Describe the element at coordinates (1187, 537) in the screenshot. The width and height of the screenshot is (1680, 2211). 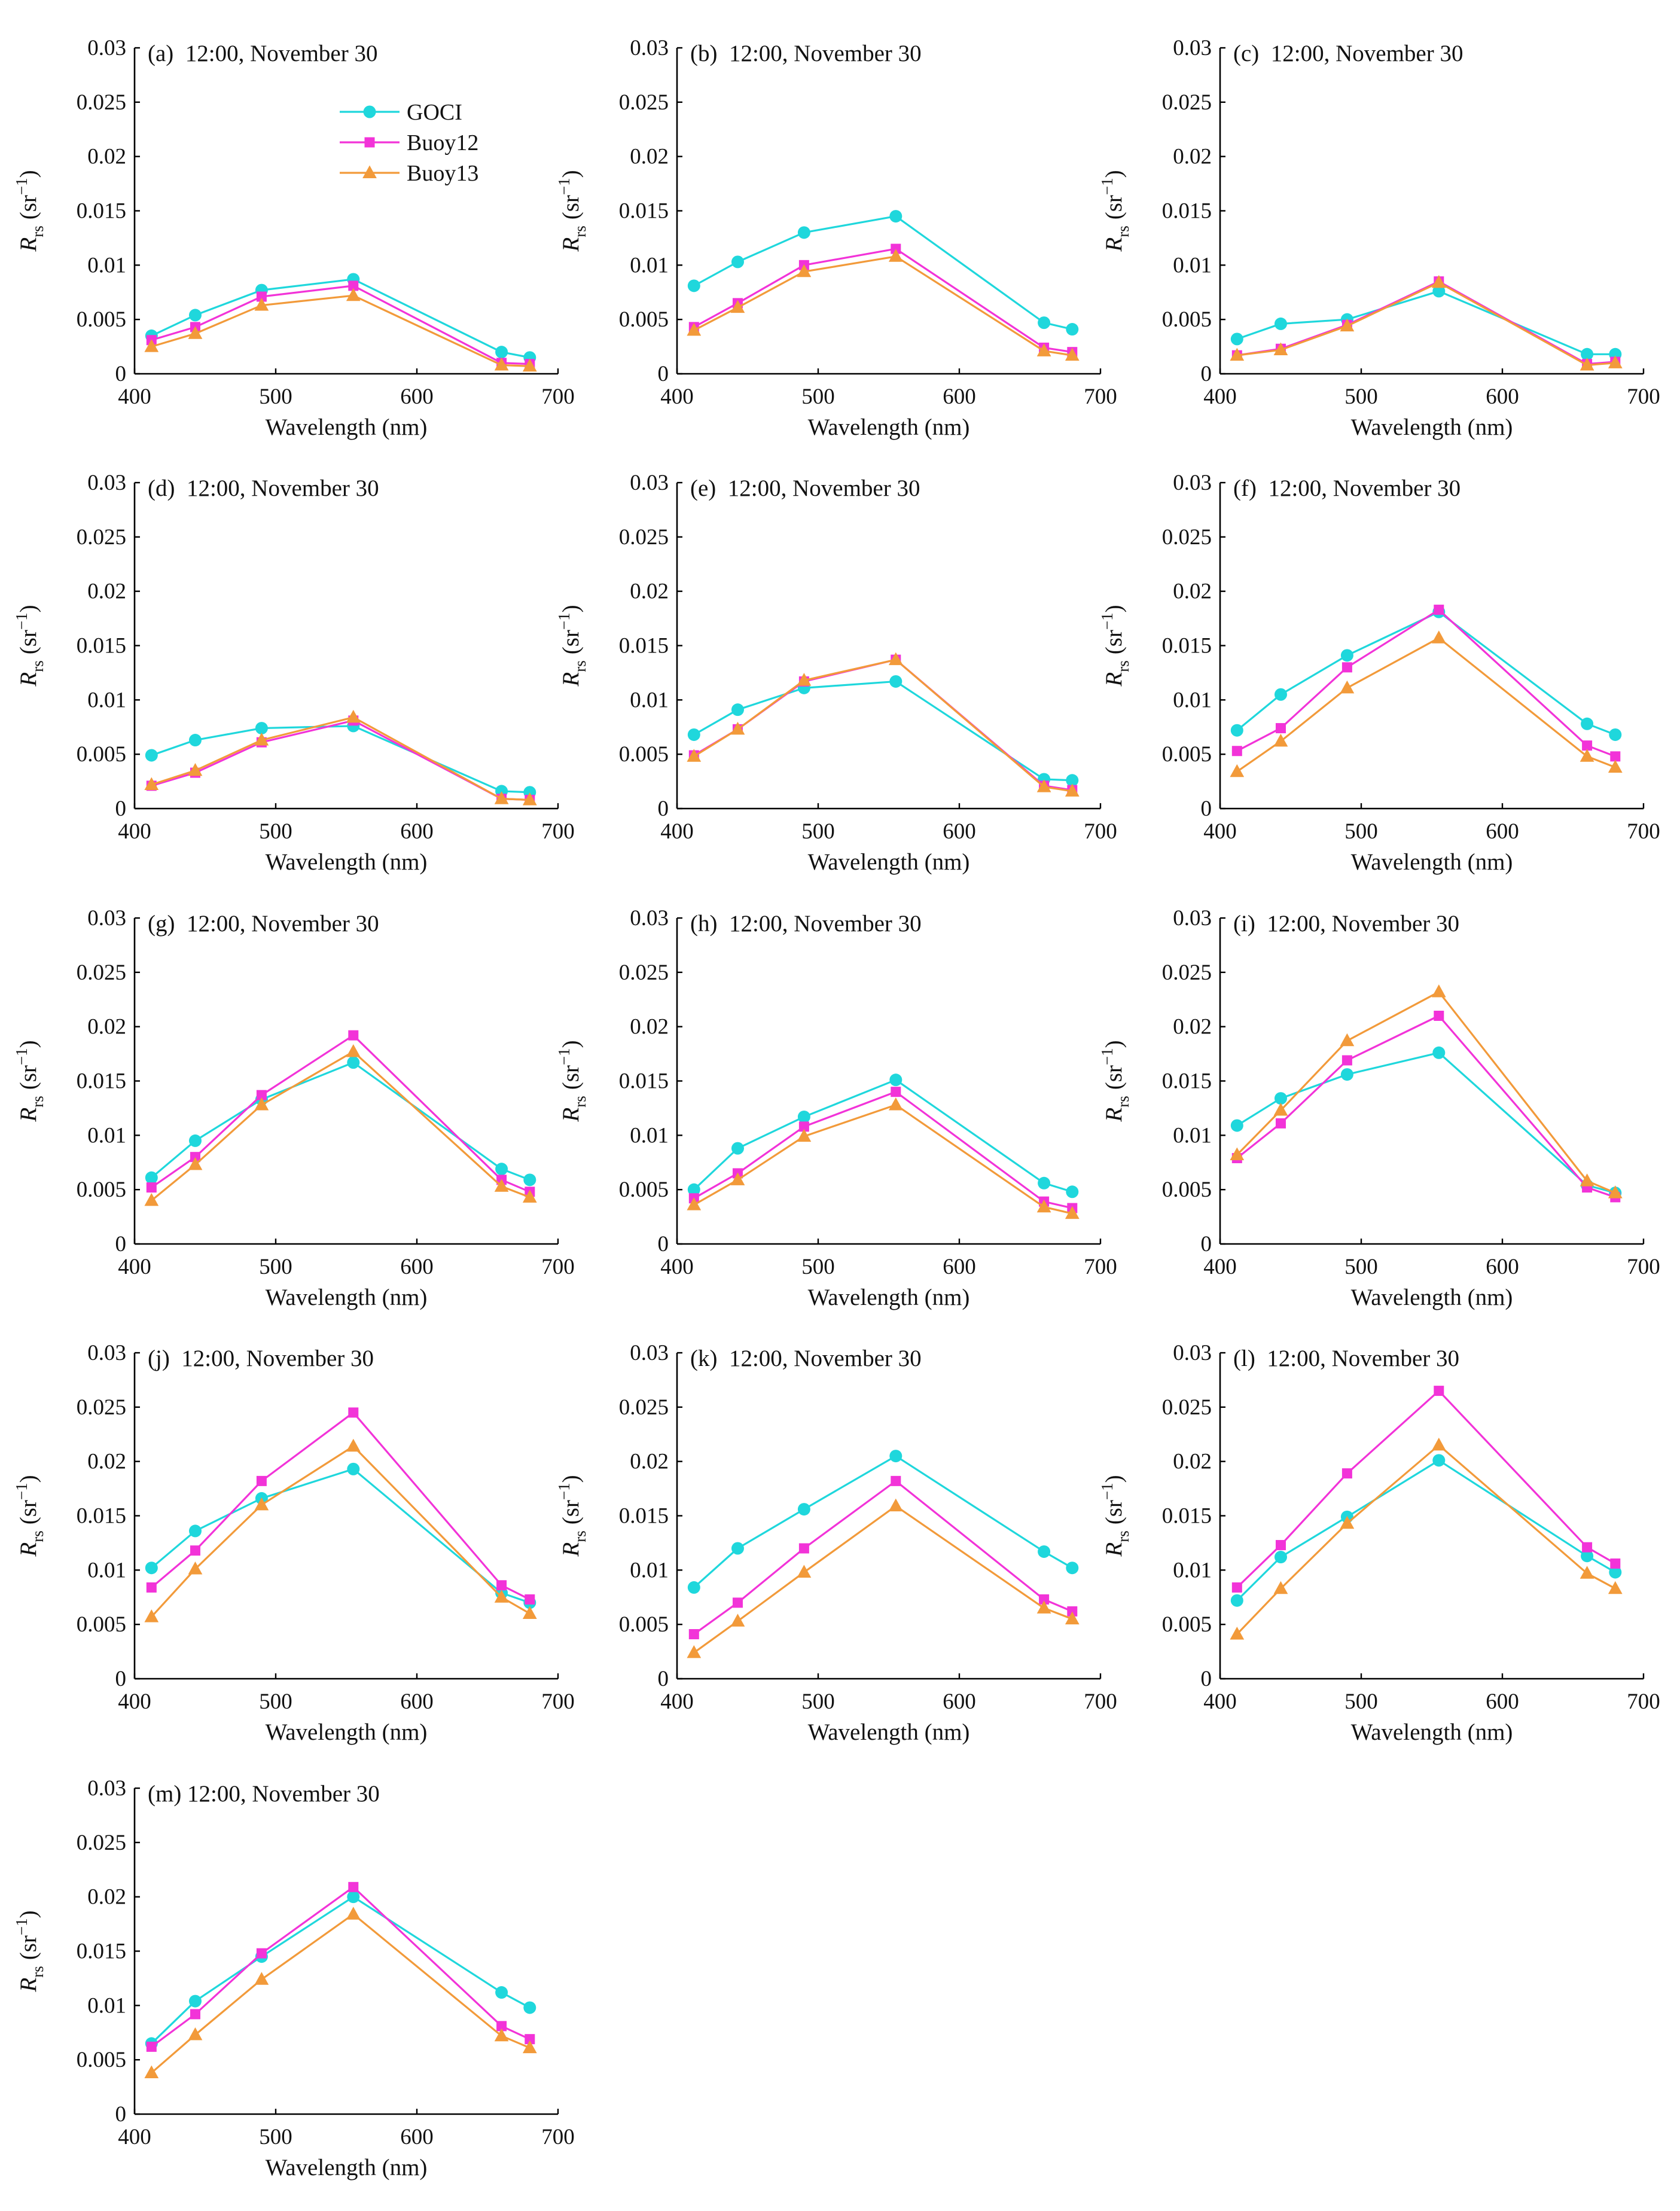
I see `y-tick-label: 0.025` at that location.